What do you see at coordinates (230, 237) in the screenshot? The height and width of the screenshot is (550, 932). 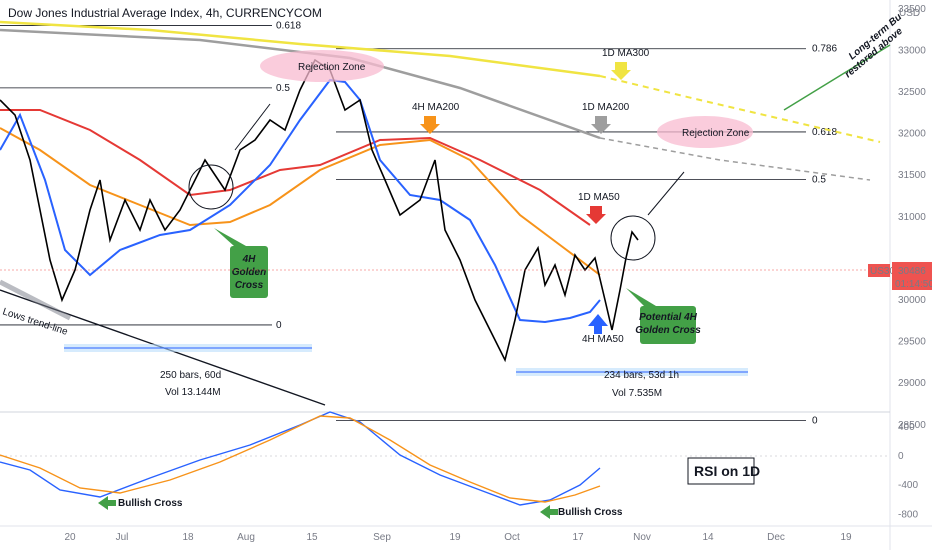 I see `callout-golden-cross-pointer` at bounding box center [230, 237].